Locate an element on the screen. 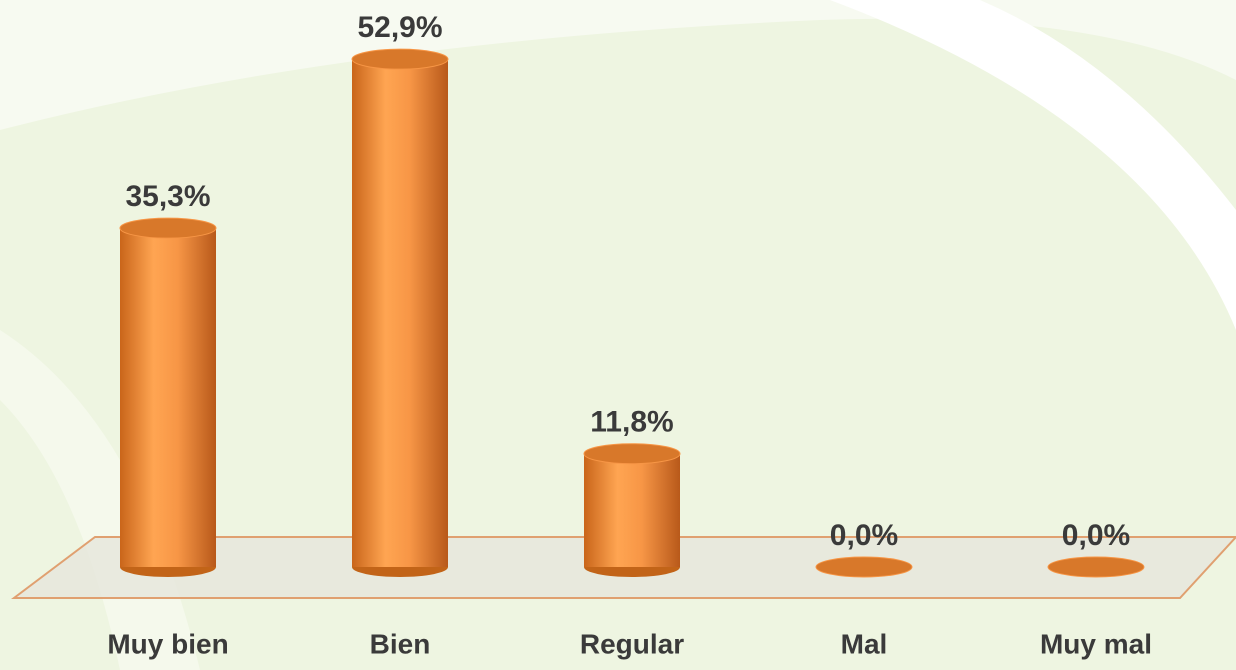  value-label: 11,8% is located at coordinates (631, 422).